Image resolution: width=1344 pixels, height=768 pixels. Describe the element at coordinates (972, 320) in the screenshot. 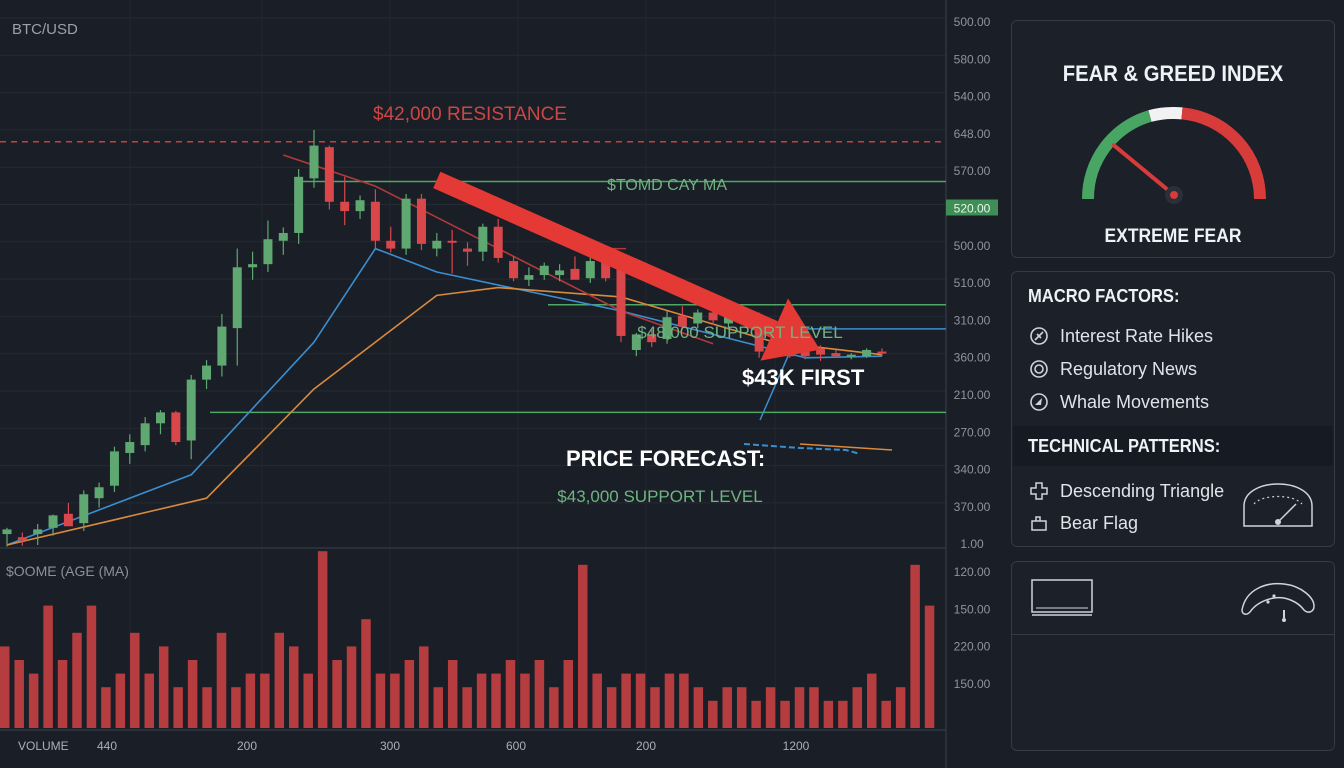

I see `price-axis-label: 310.00` at that location.